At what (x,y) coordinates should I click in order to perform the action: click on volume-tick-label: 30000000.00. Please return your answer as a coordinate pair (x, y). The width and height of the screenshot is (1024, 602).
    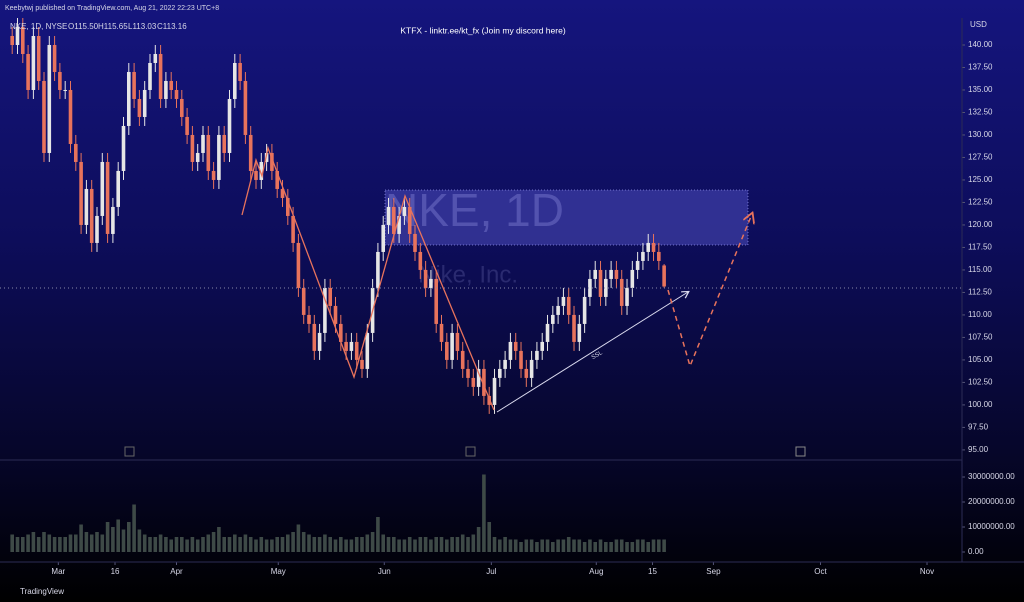
    Looking at the image, I should click on (991, 476).